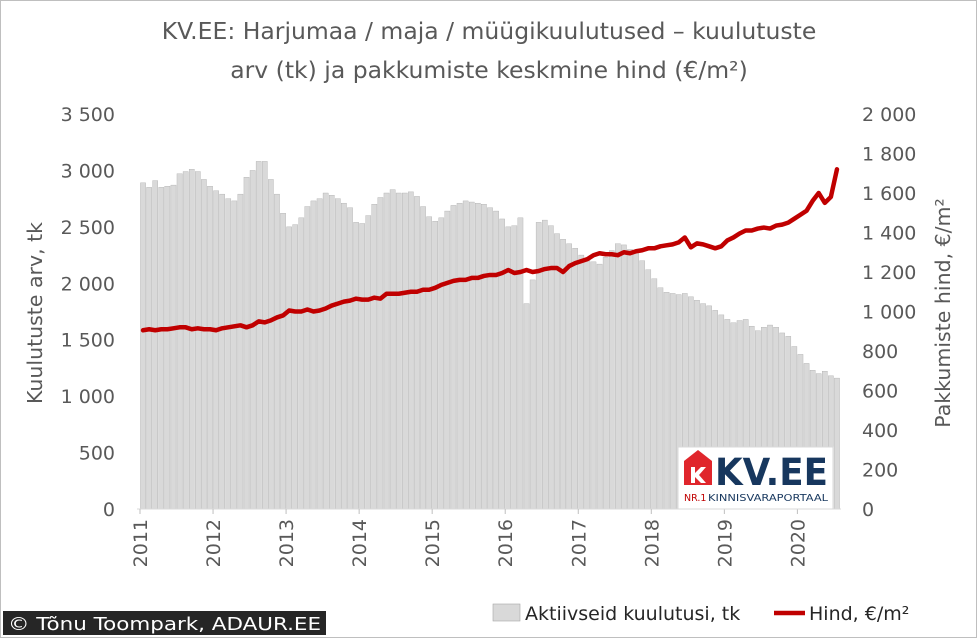 Image resolution: width=977 pixels, height=638 pixels. What do you see at coordinates (880, 431) in the screenshot?
I see `y-right-tick-label: 400` at bounding box center [880, 431].